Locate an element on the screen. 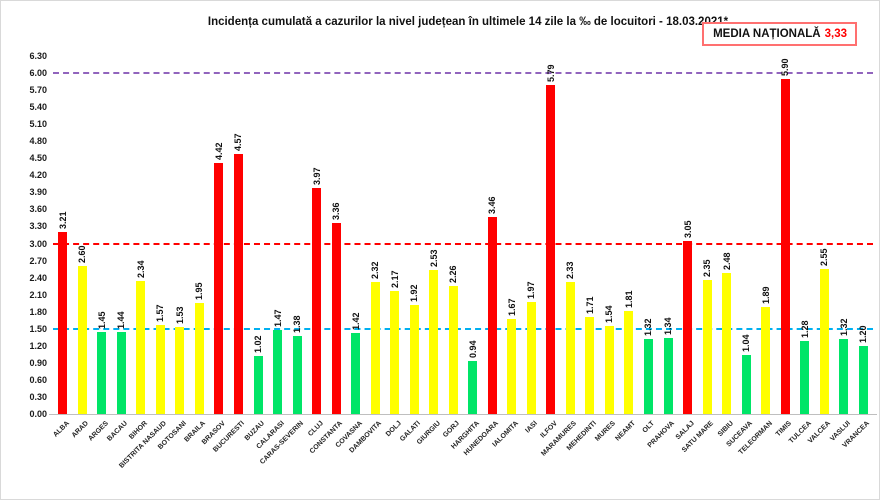 The height and width of the screenshot is (500, 880). bar-ialomita is located at coordinates (512, 366).